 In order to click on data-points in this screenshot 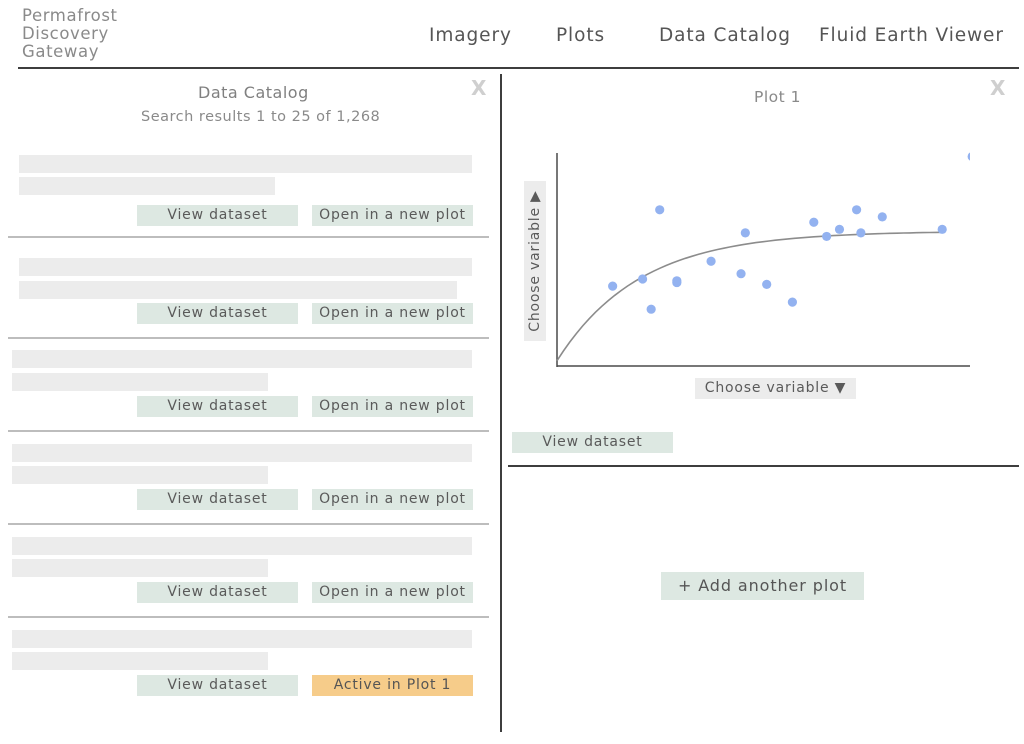, I will do `click(789, 233)`.